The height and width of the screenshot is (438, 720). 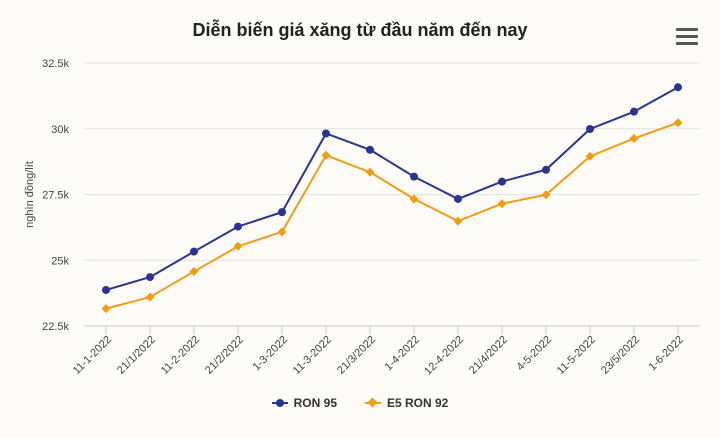 What do you see at coordinates (356, 355) in the screenshot?
I see `x-tick-label: 21/3/2022` at bounding box center [356, 355].